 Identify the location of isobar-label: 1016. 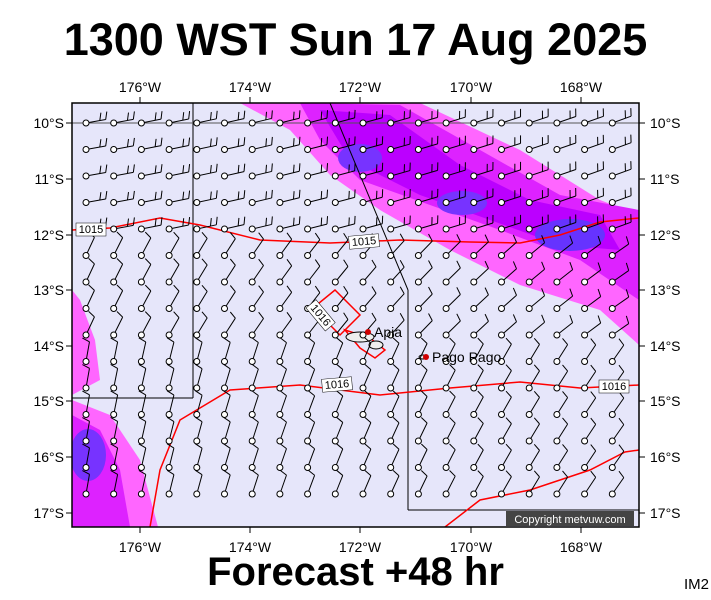
(337, 384).